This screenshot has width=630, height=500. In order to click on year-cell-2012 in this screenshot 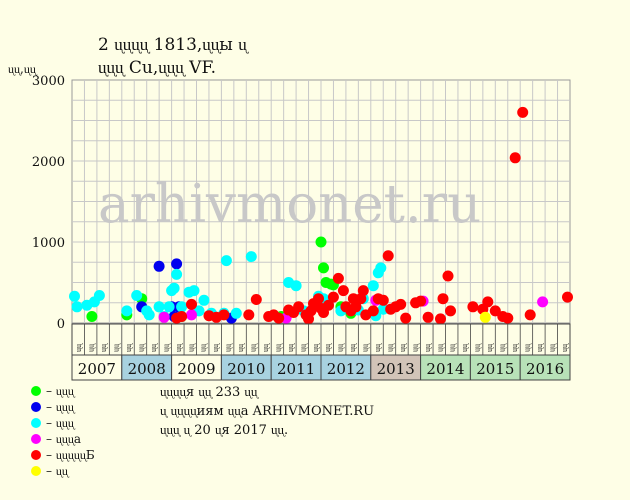, I will do `click(346, 367)`.